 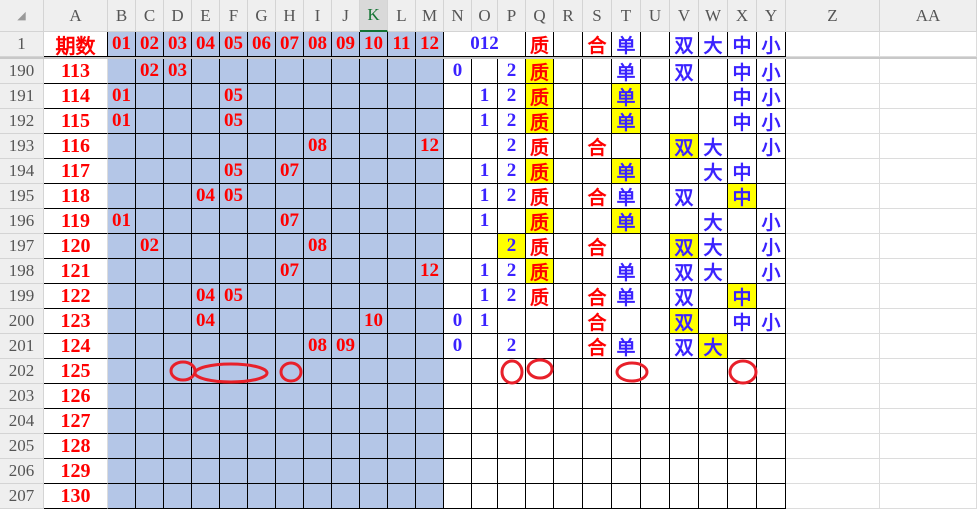 What do you see at coordinates (206, 296) in the screenshot?
I see `table-cell: 04` at bounding box center [206, 296].